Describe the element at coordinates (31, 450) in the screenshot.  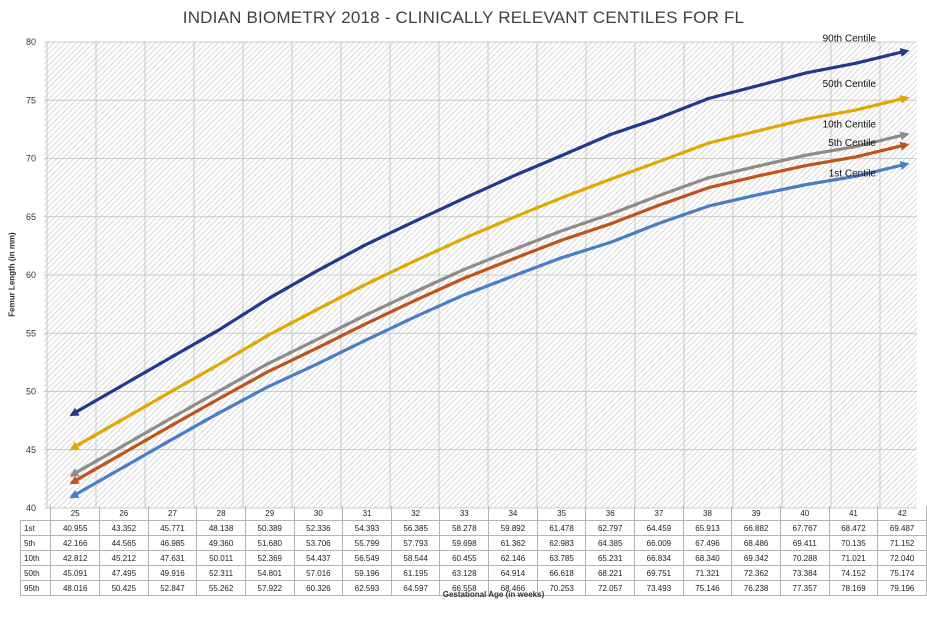
I see `y-tick-label: 45` at that location.